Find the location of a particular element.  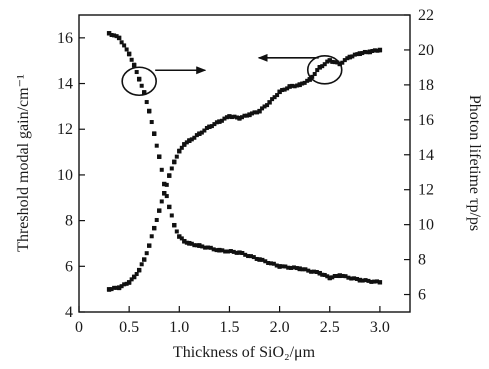

y-right-tick-label: 18 is located at coordinates (426, 85).